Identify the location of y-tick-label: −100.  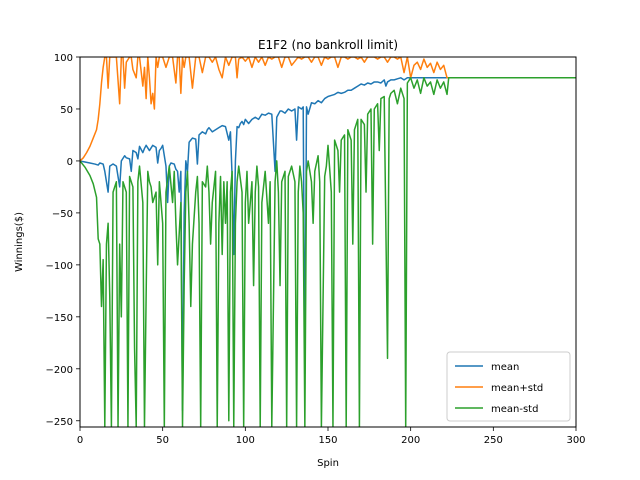
(59, 266).